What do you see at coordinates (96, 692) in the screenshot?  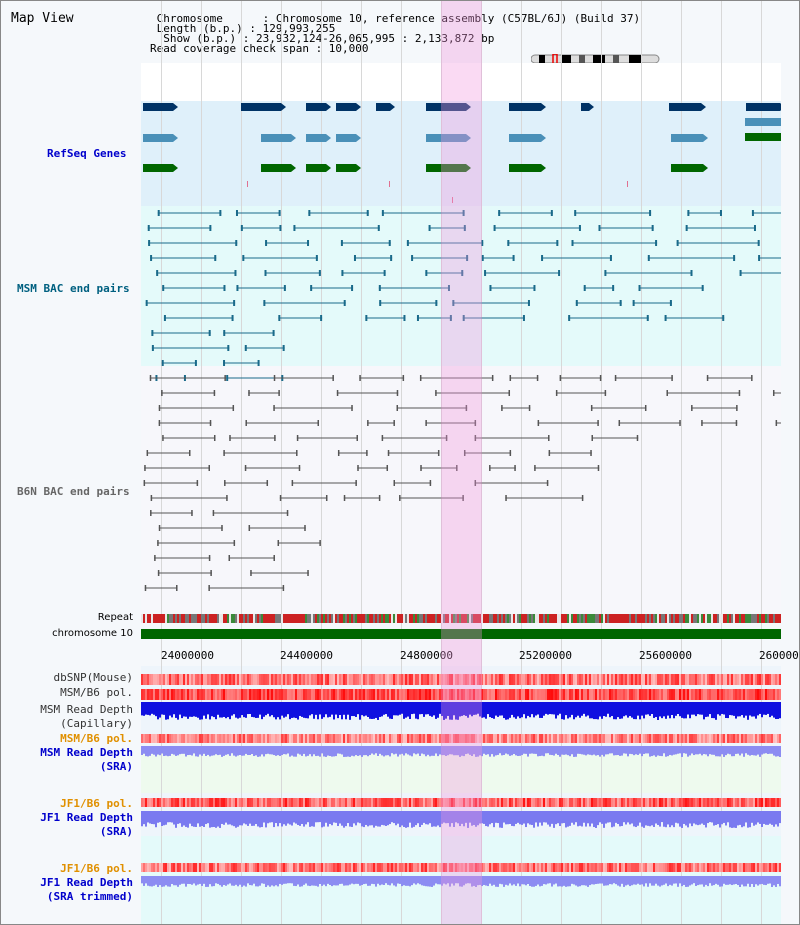 I see `track-label-msm-b6-pol: MSM/B6 pol.` at bounding box center [96, 692].